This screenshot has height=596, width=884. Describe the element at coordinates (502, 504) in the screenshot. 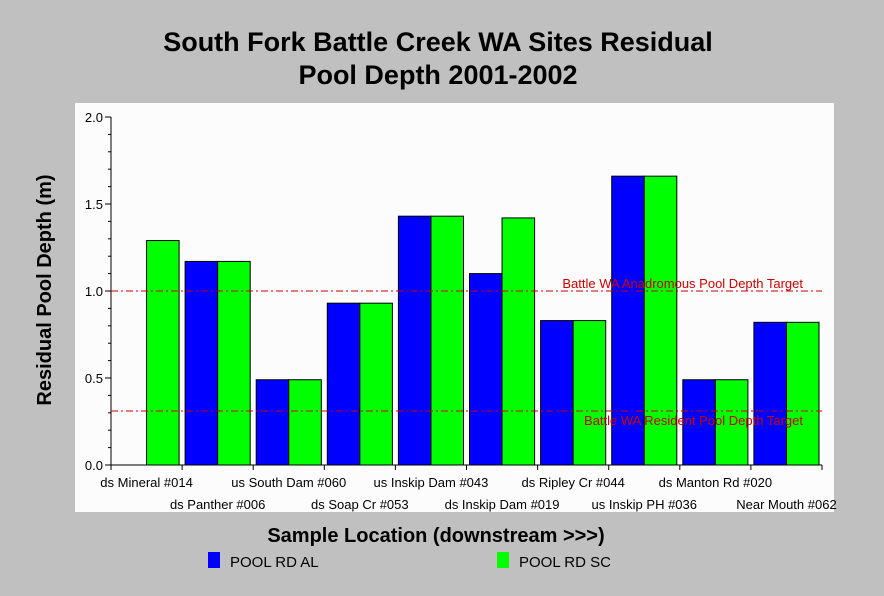

I see `x-tick-label: ds Inskip Dam #019` at that location.